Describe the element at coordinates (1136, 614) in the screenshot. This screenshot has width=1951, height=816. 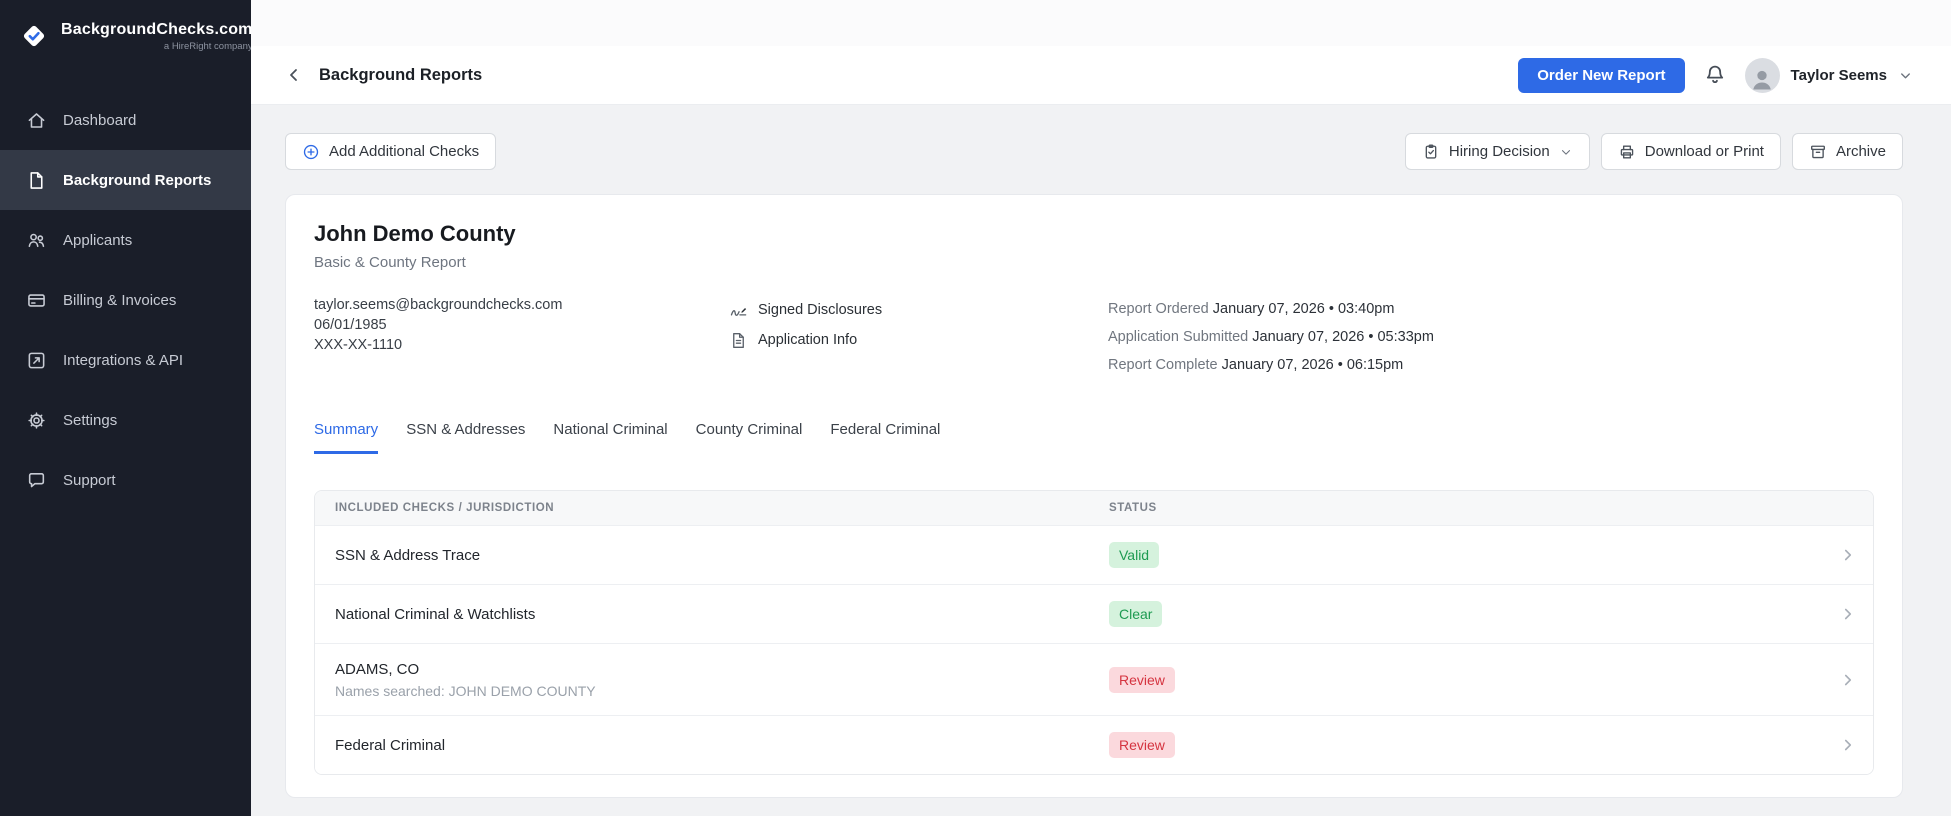
I see `status-badge: Clear` at that location.